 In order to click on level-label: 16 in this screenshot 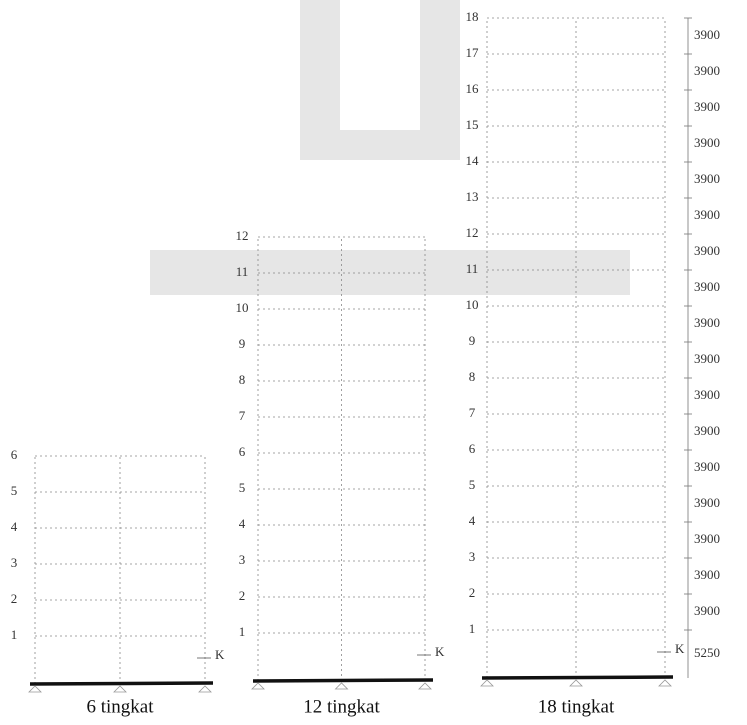, I will do `click(473, 88)`.